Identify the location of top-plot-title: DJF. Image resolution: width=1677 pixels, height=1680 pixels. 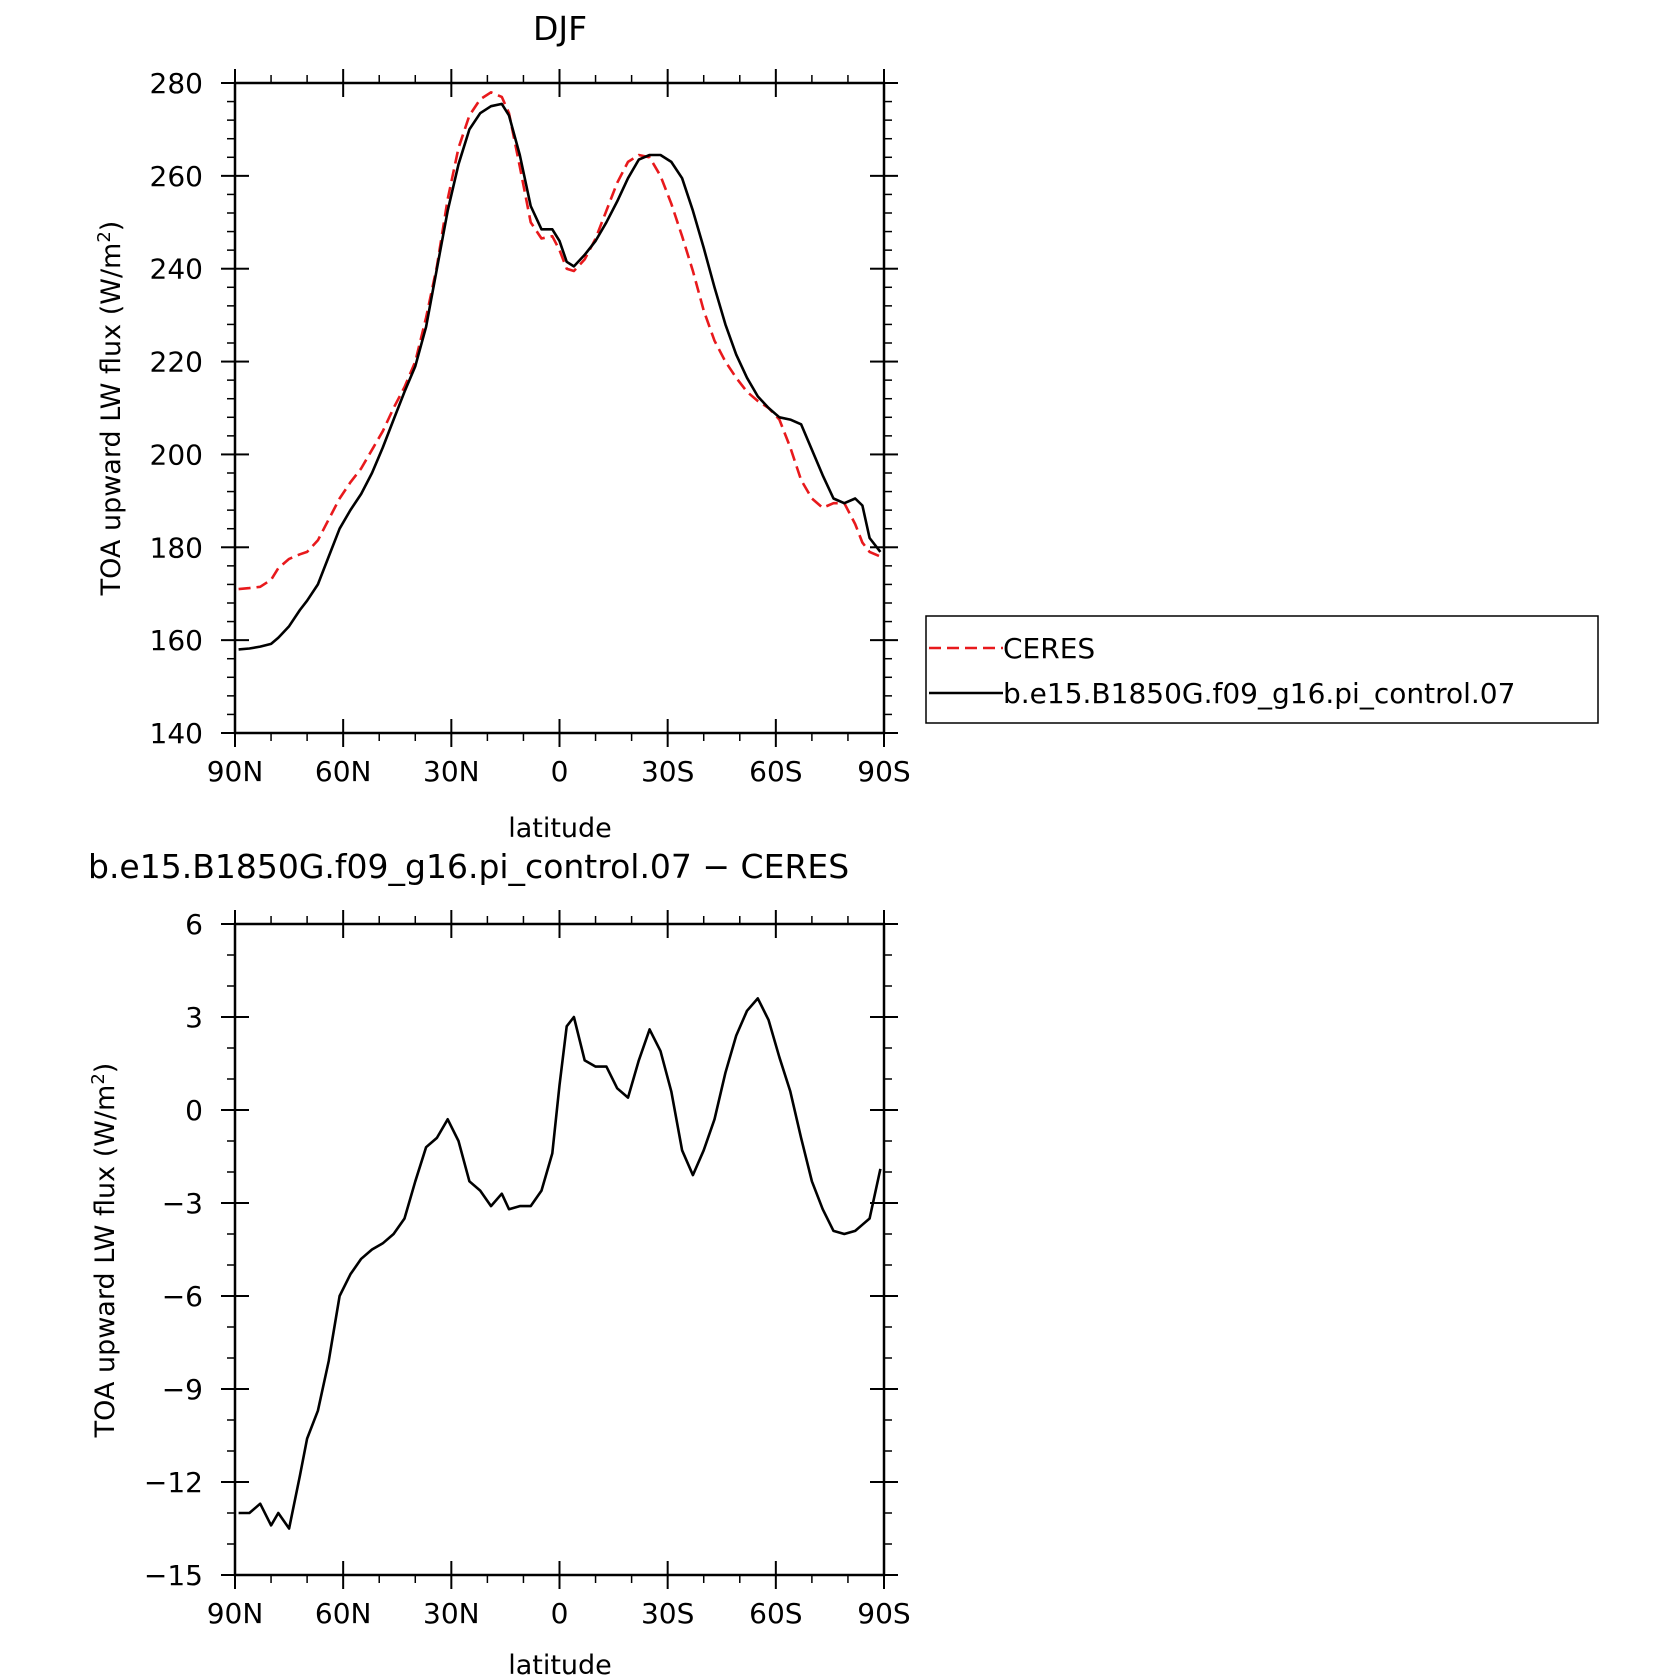
(560, 28).